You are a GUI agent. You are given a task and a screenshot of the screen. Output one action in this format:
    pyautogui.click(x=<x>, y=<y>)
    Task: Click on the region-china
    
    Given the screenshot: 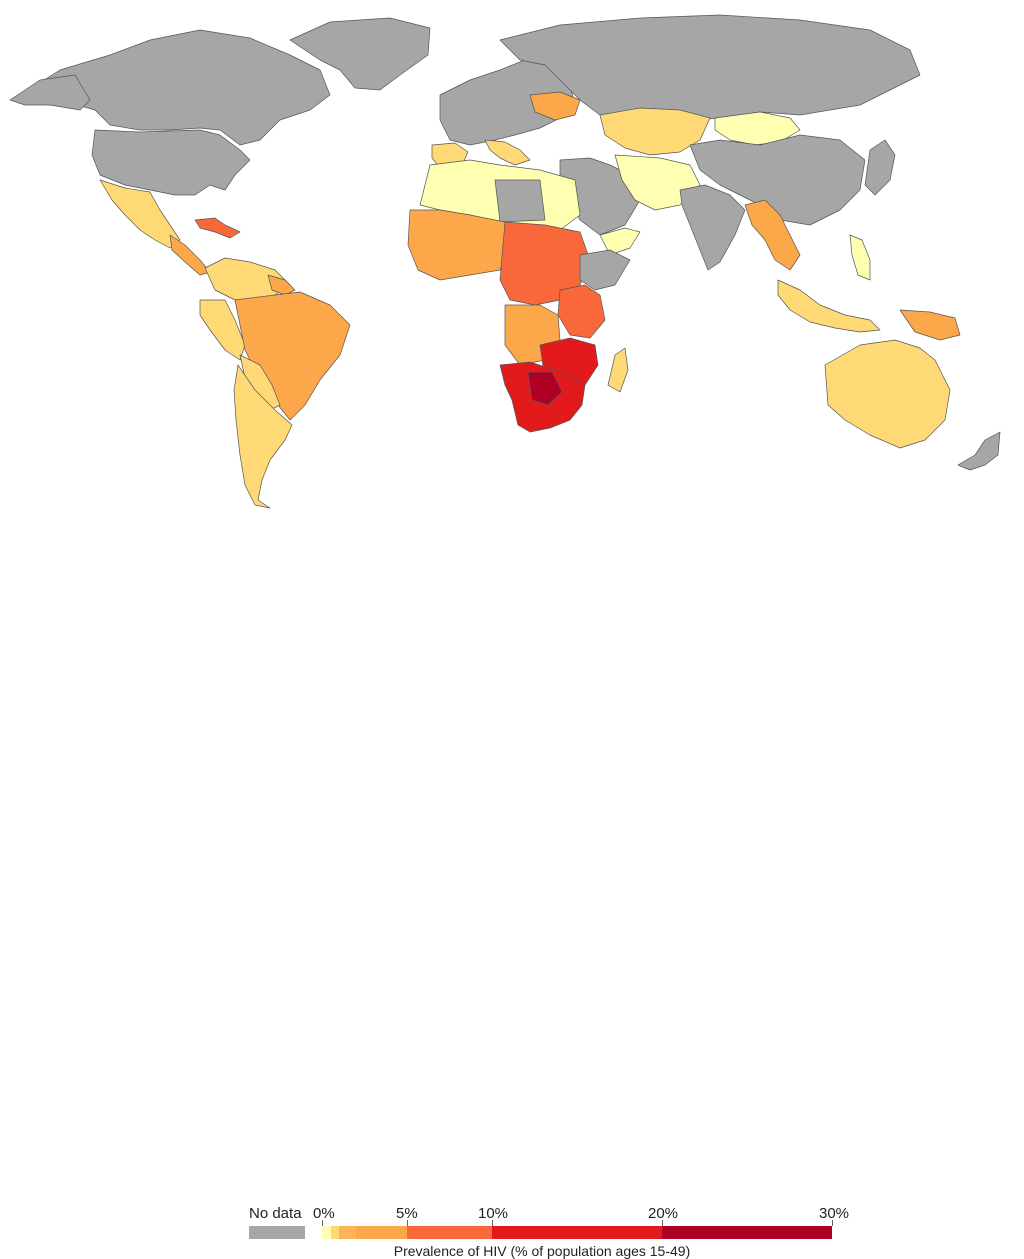 What is the action you would take?
    pyautogui.click(x=777, y=180)
    